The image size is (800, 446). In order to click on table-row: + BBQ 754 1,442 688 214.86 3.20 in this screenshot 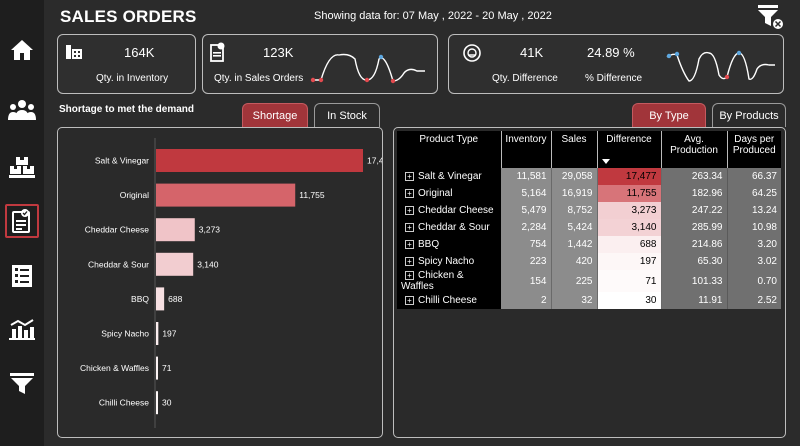, I will do `click(589, 244)`.